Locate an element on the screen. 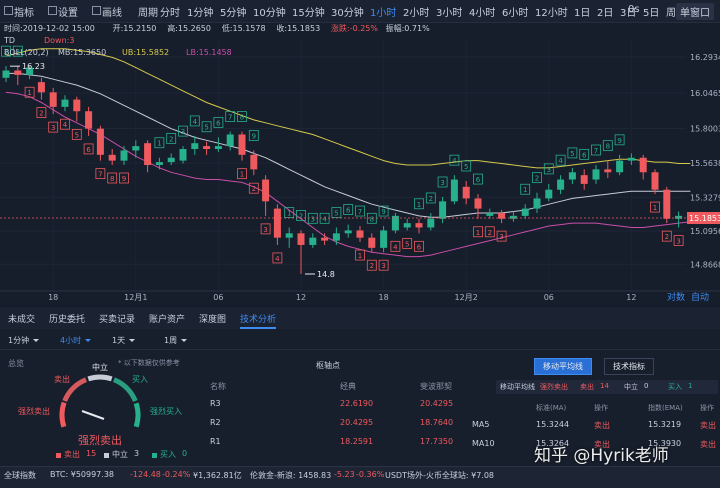  x-tick-label: 12 is located at coordinates (631, 297).